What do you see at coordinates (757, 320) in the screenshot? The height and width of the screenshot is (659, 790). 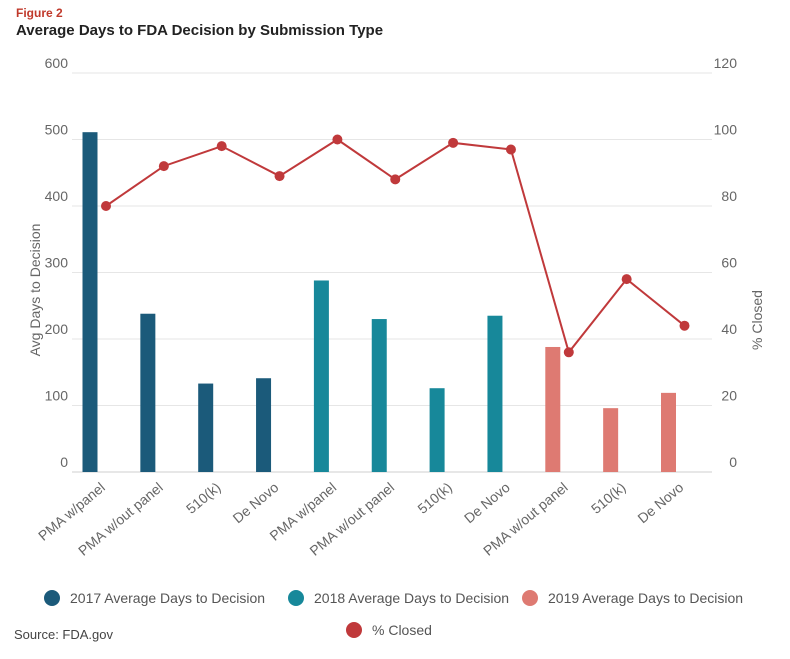 I see `y-axis-right-label: % Closed` at bounding box center [757, 320].